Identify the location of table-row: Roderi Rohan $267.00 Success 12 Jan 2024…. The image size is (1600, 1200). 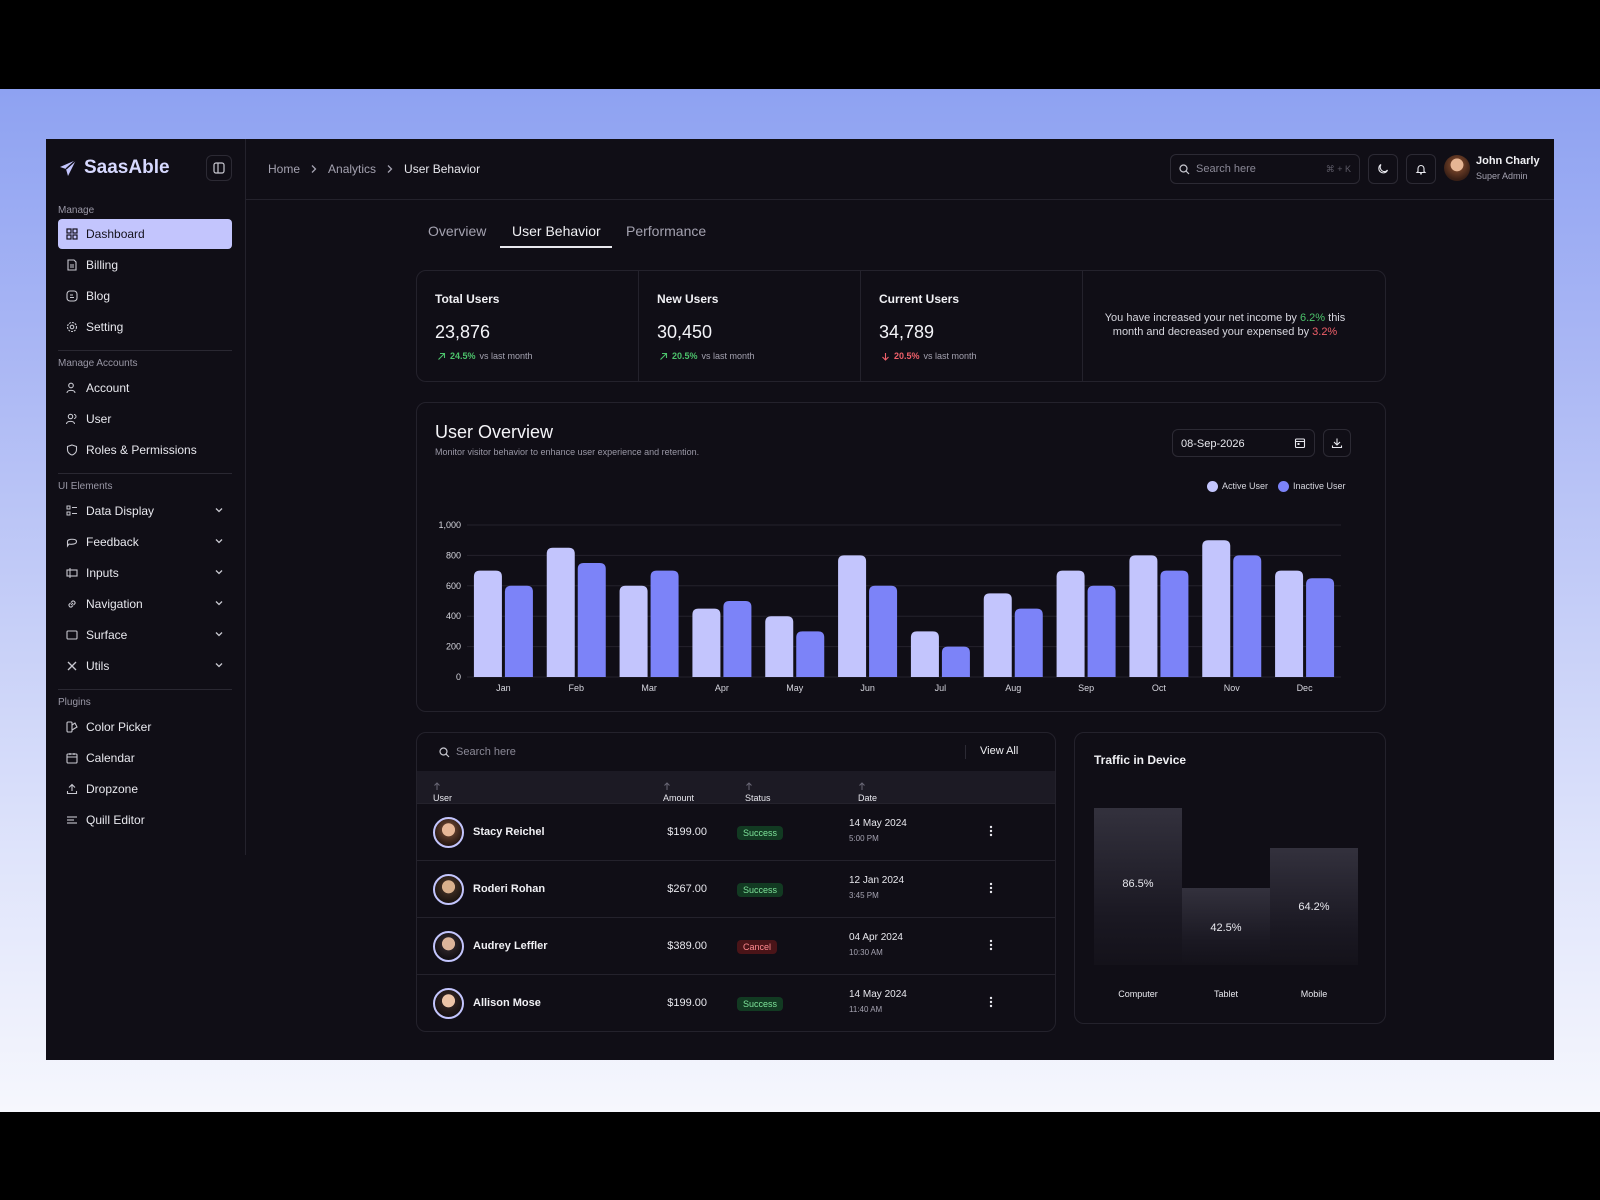
(736, 888).